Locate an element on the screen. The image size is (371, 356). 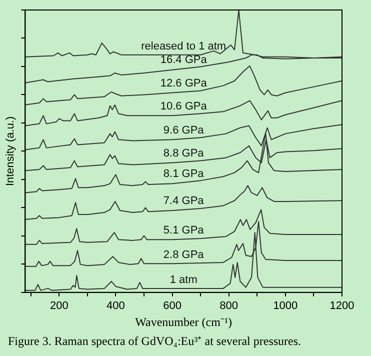
x-tick-label: 800 is located at coordinates (229, 306).